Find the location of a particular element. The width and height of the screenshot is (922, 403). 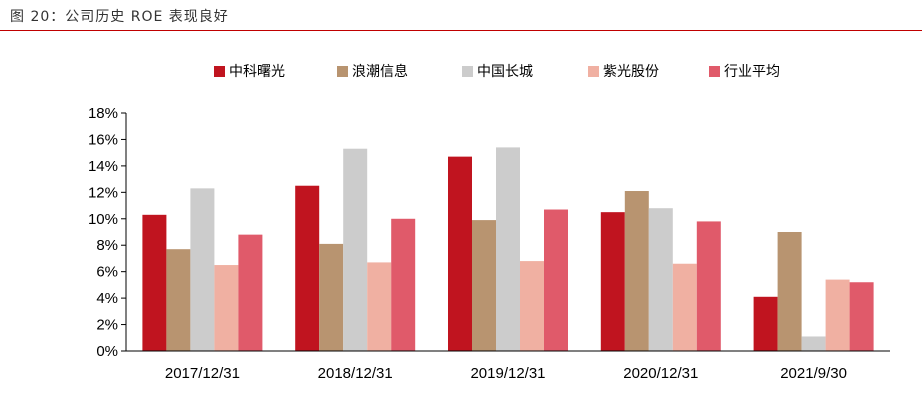

x-tick-label: 2017/12/31 is located at coordinates (202, 373).